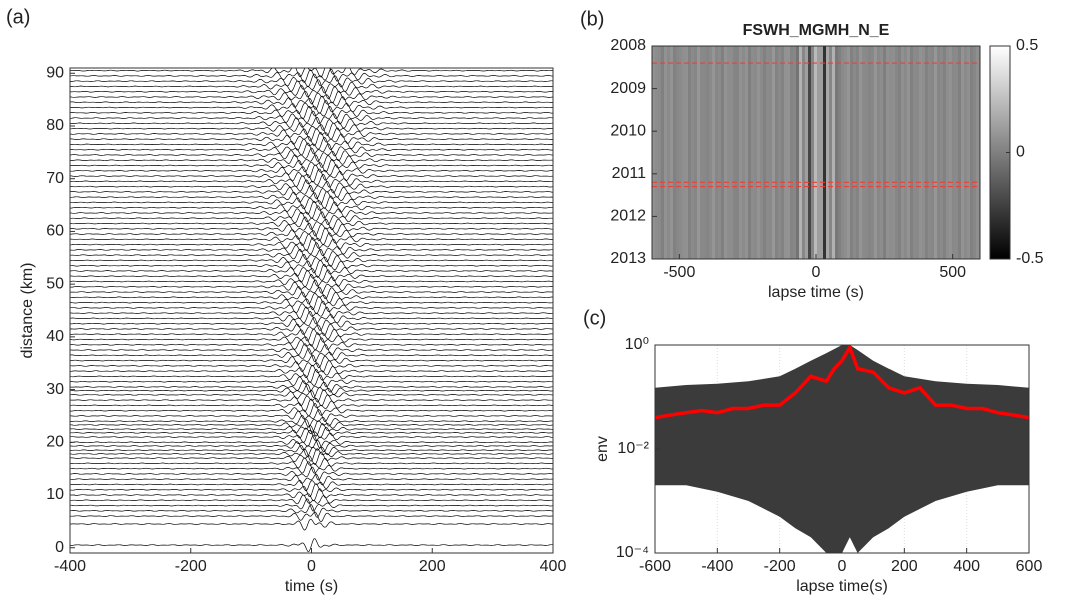 Image resolution: width=1083 pixels, height=613 pixels. What do you see at coordinates (18, 17) in the screenshot?
I see `panel-label: (a)` at bounding box center [18, 17].